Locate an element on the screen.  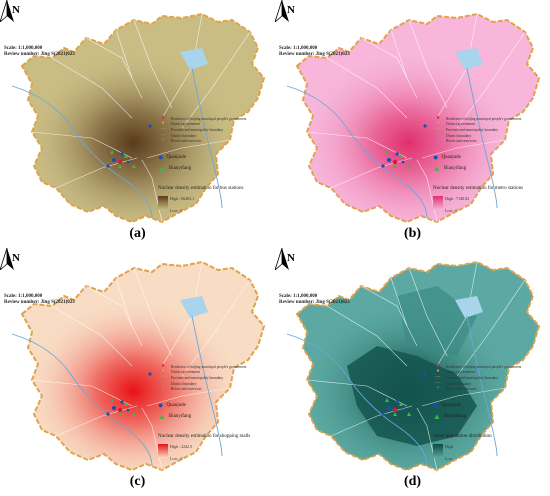
density-high: High : 7140.82 is located at coordinates (457, 198).